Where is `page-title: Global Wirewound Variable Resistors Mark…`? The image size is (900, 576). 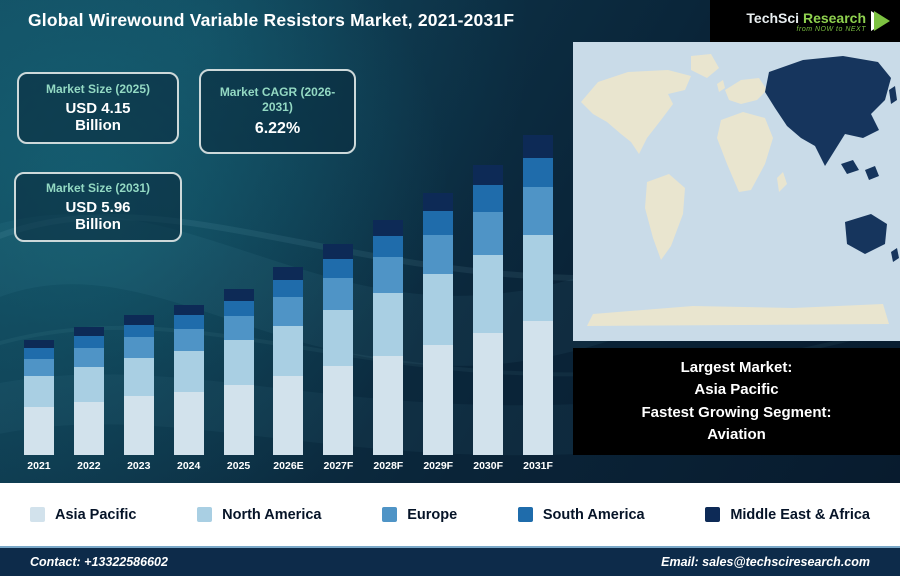
page-title: Global Wirewound Variable Resistors Mark… is located at coordinates (271, 20).